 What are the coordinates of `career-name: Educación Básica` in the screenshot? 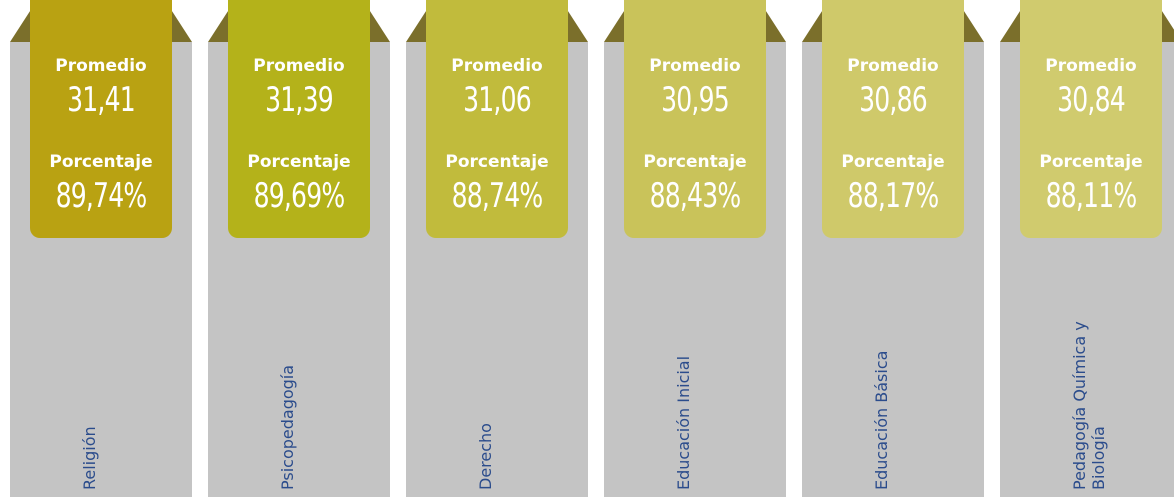 It's located at (881, 420).